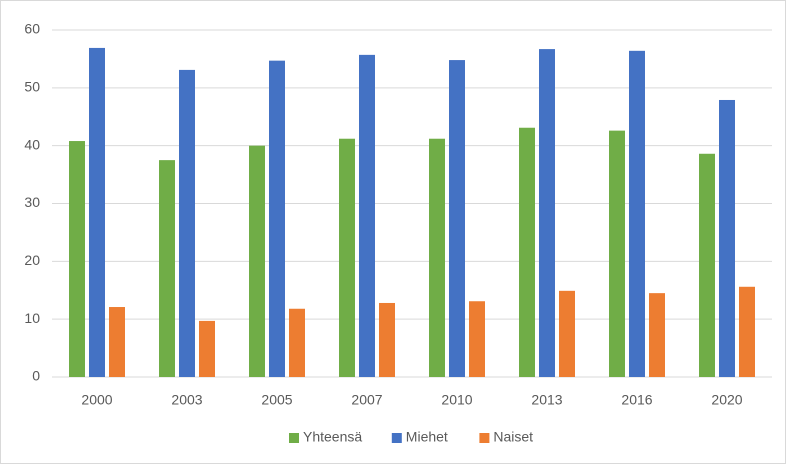 Image resolution: width=786 pixels, height=464 pixels. What do you see at coordinates (32, 29) in the screenshot?
I see `y-tick-label: 60` at bounding box center [32, 29].